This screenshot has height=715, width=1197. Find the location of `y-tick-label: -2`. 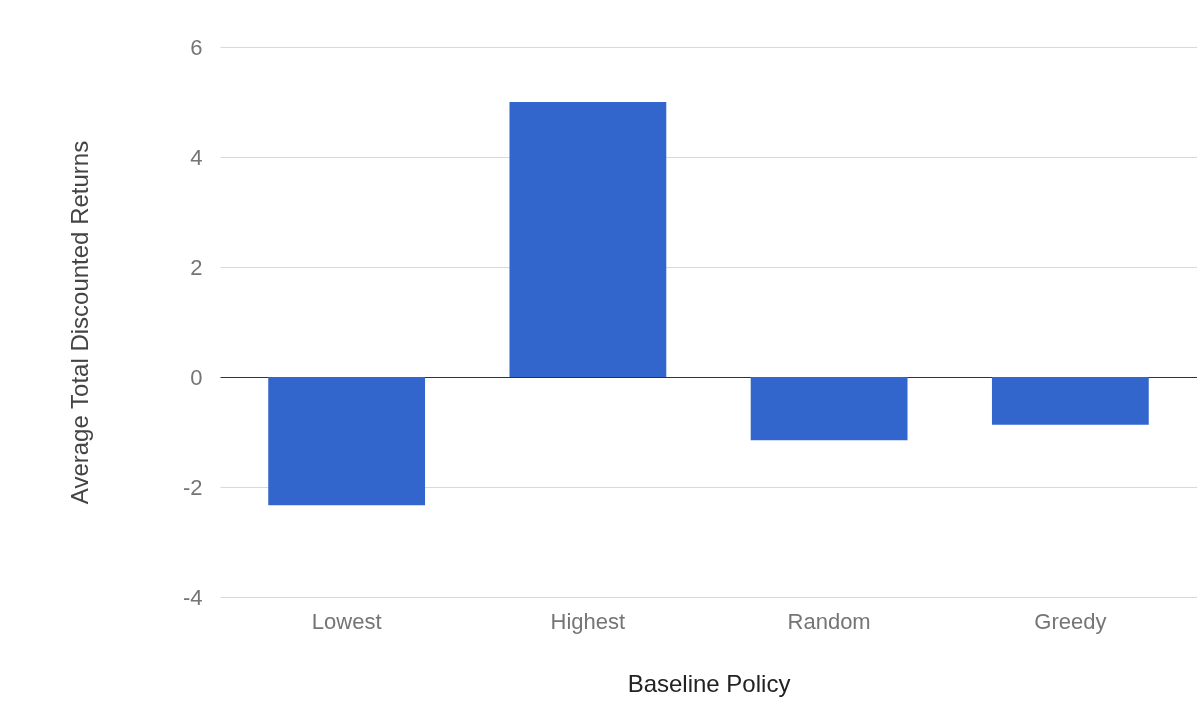

y-tick-label: -2 is located at coordinates (192, 487).